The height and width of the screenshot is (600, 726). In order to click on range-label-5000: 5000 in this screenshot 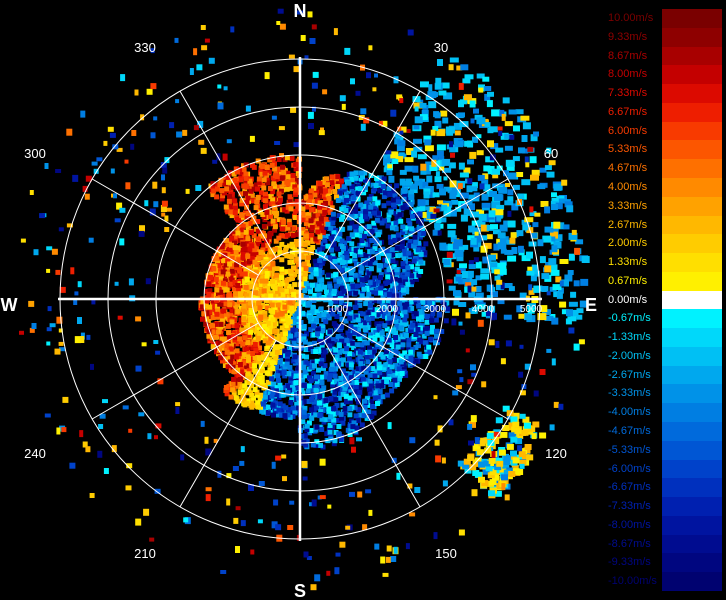, I will do `click(531, 309)`.